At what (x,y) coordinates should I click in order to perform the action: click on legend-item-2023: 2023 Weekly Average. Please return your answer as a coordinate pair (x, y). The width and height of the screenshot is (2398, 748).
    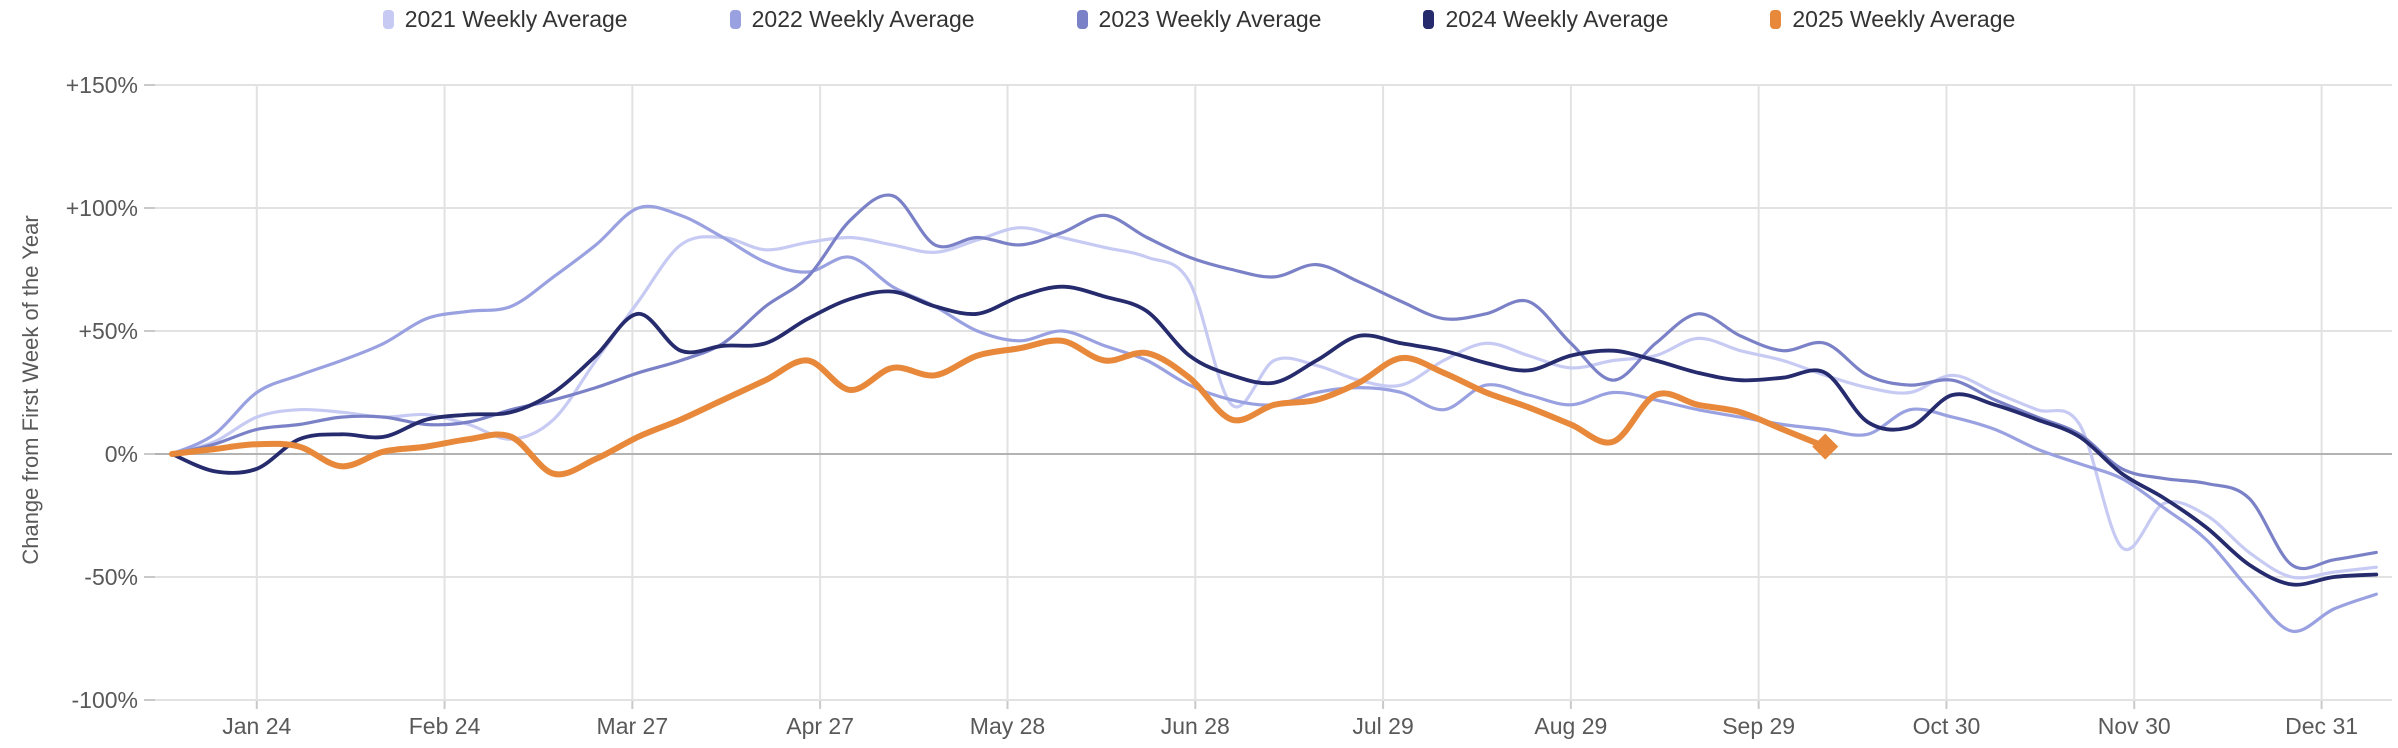
    Looking at the image, I should click on (1199, 19).